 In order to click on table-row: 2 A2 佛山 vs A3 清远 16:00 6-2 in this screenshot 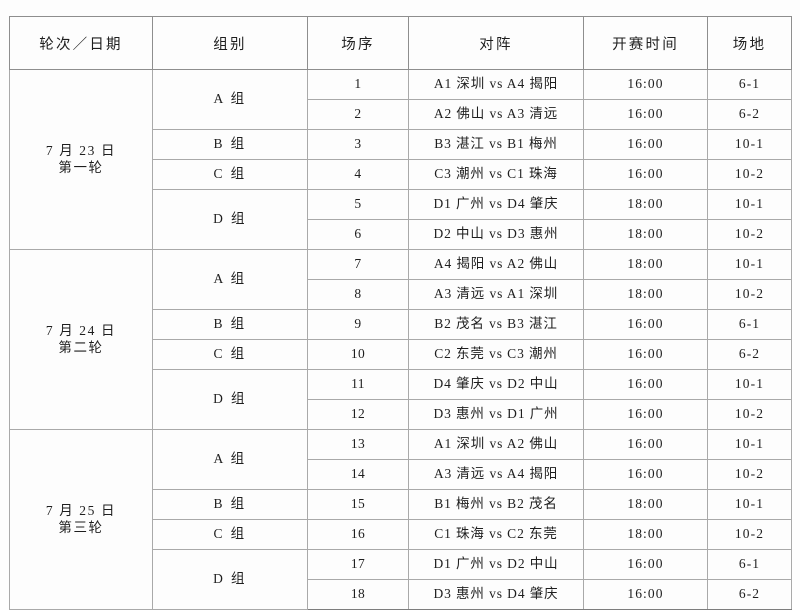, I will do `click(401, 114)`.